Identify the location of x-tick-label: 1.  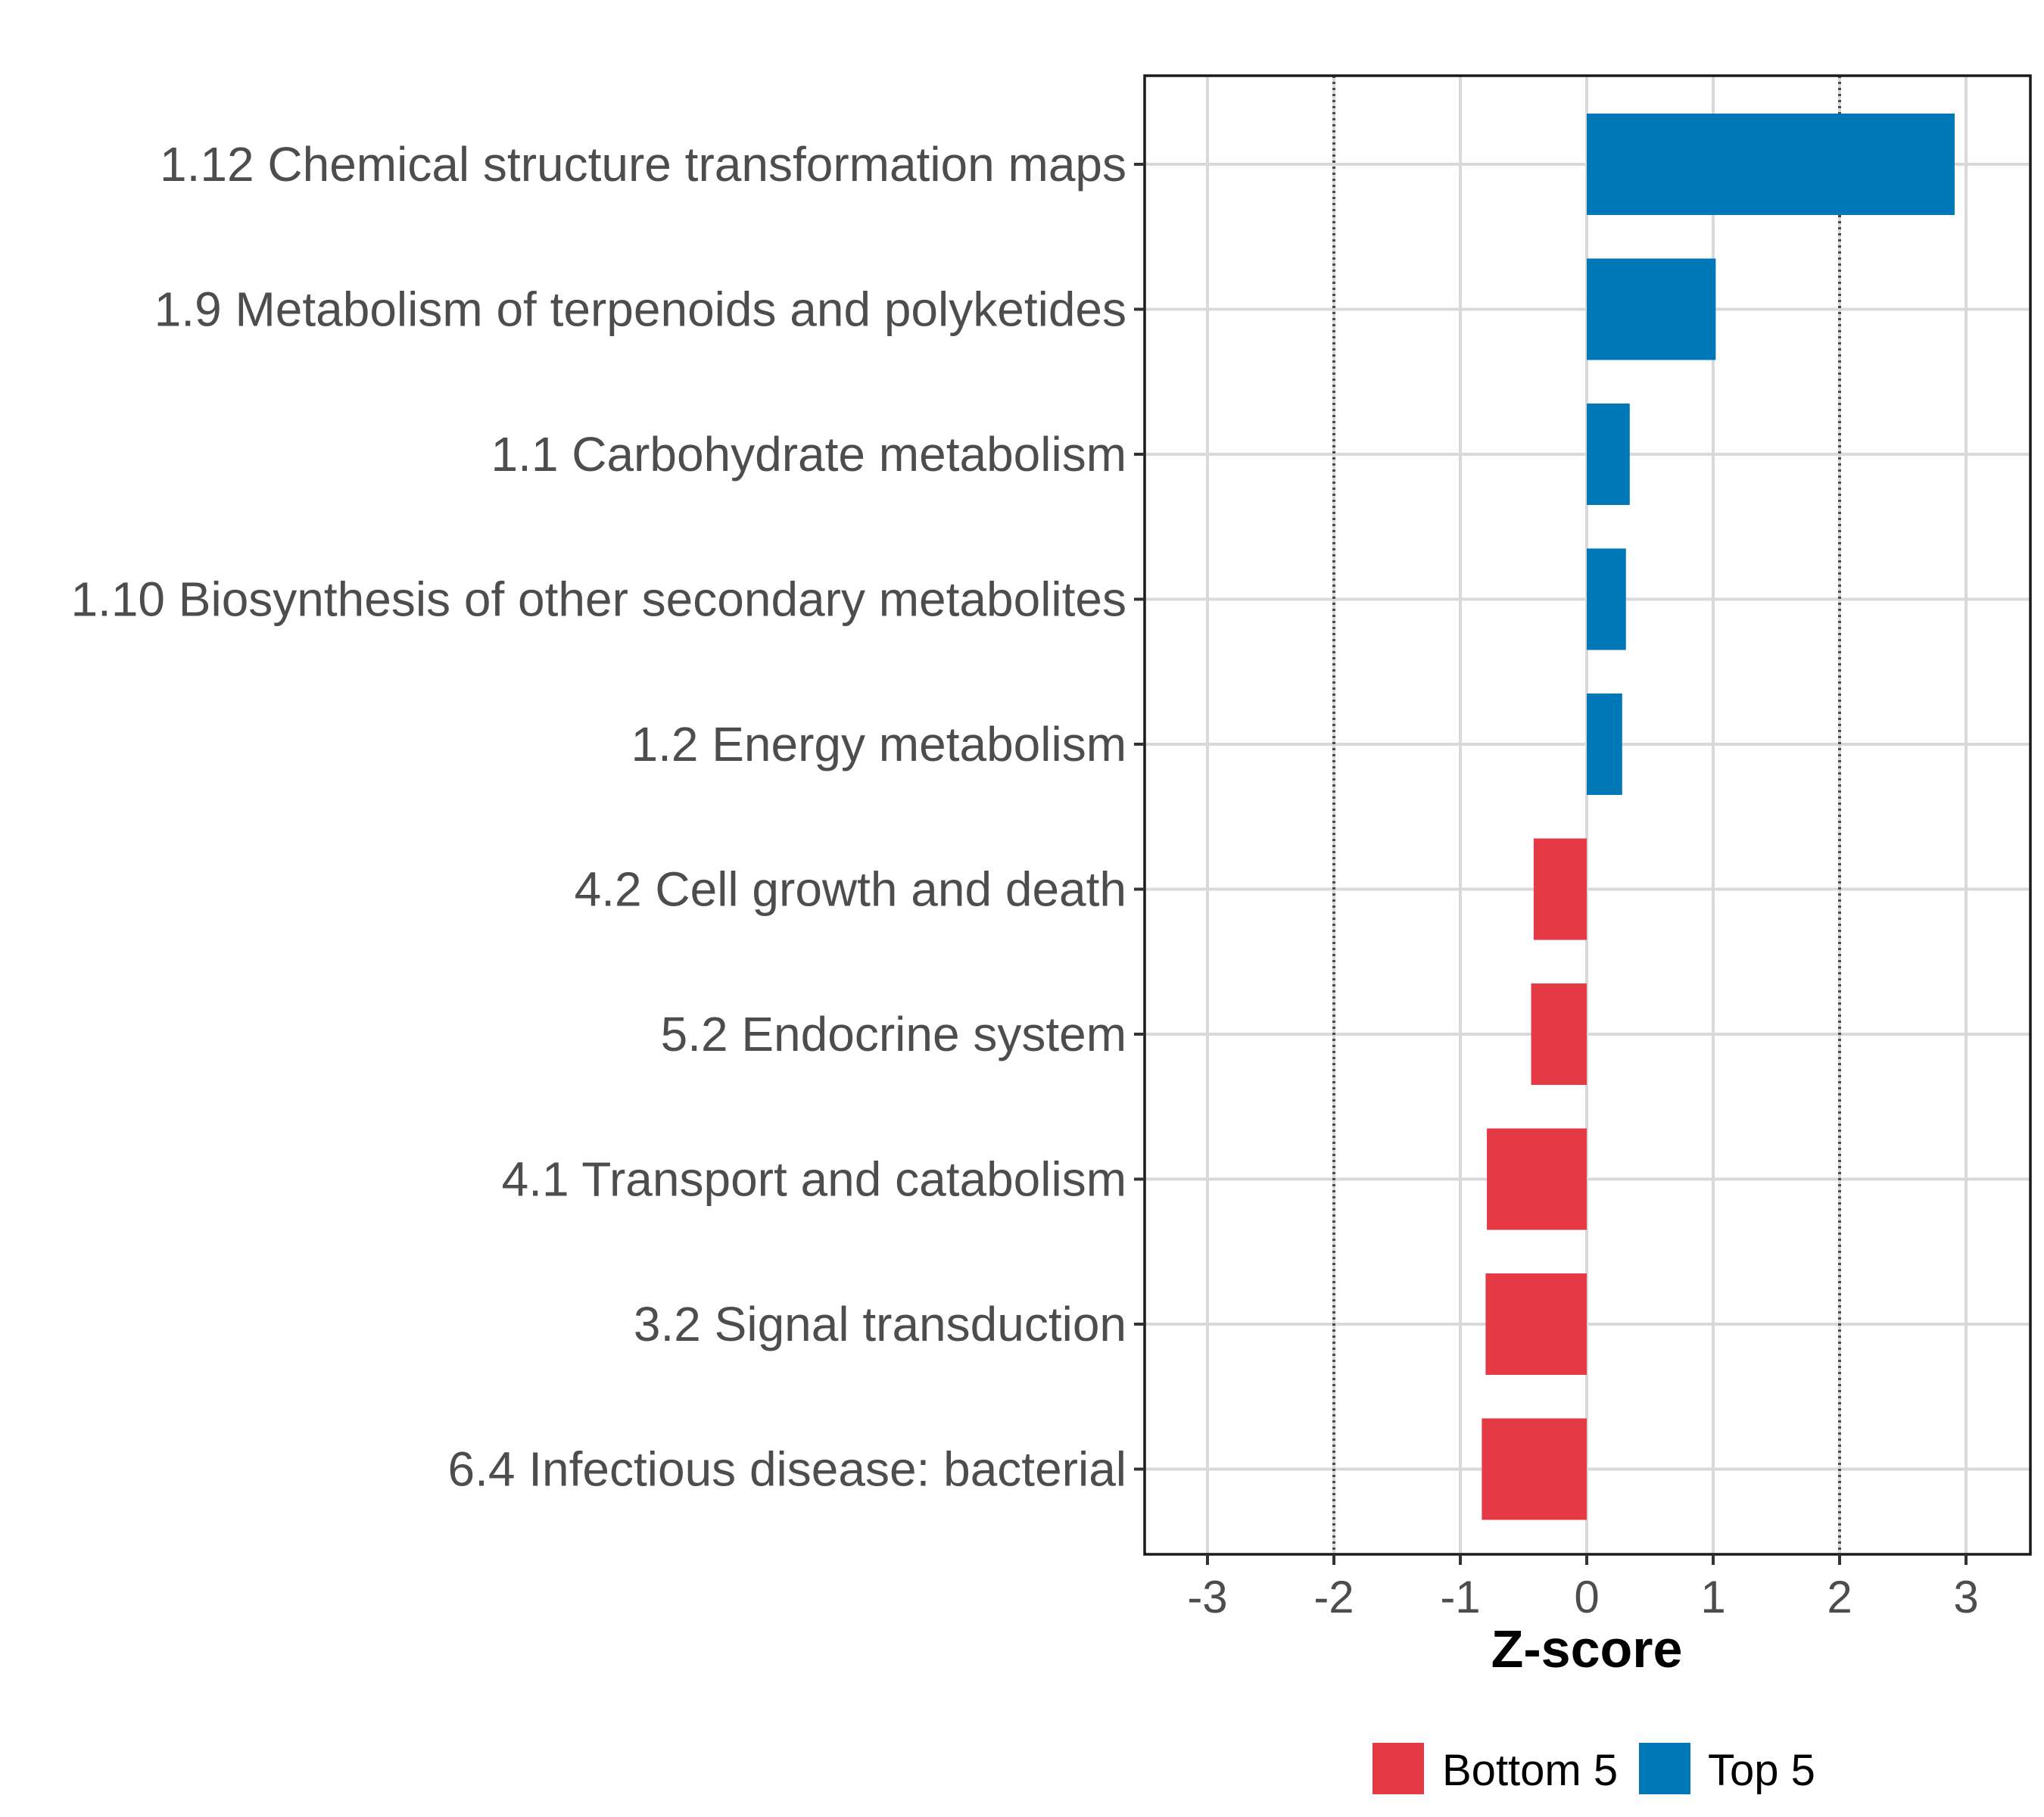
(1712, 1597).